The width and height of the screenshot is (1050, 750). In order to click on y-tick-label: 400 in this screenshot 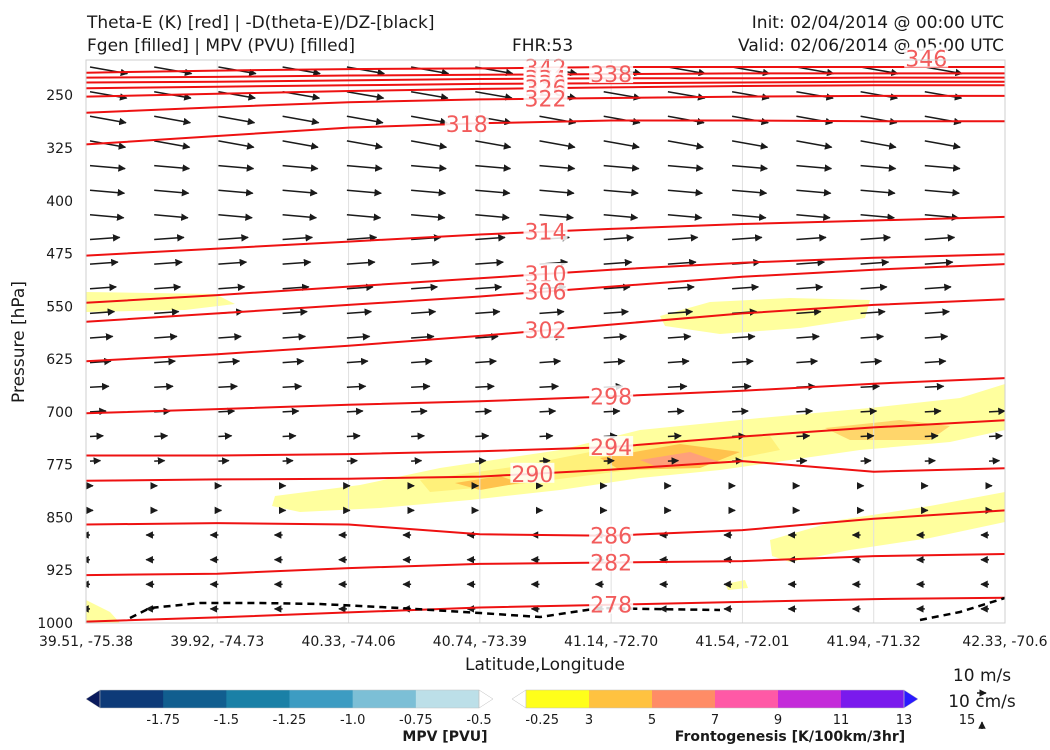, I will do `click(59, 202)`.